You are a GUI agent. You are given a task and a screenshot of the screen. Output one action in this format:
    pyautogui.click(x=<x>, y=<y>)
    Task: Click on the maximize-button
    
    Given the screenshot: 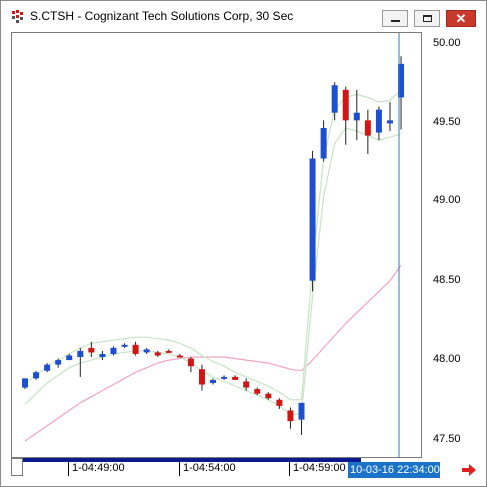 What is the action you would take?
    pyautogui.click(x=427, y=18)
    